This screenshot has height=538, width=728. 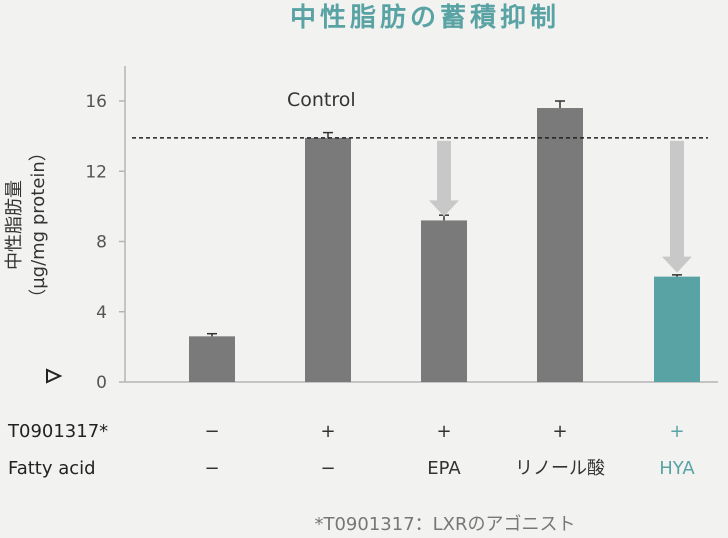 I want to click on table-cell: HYA, so click(x=677, y=468).